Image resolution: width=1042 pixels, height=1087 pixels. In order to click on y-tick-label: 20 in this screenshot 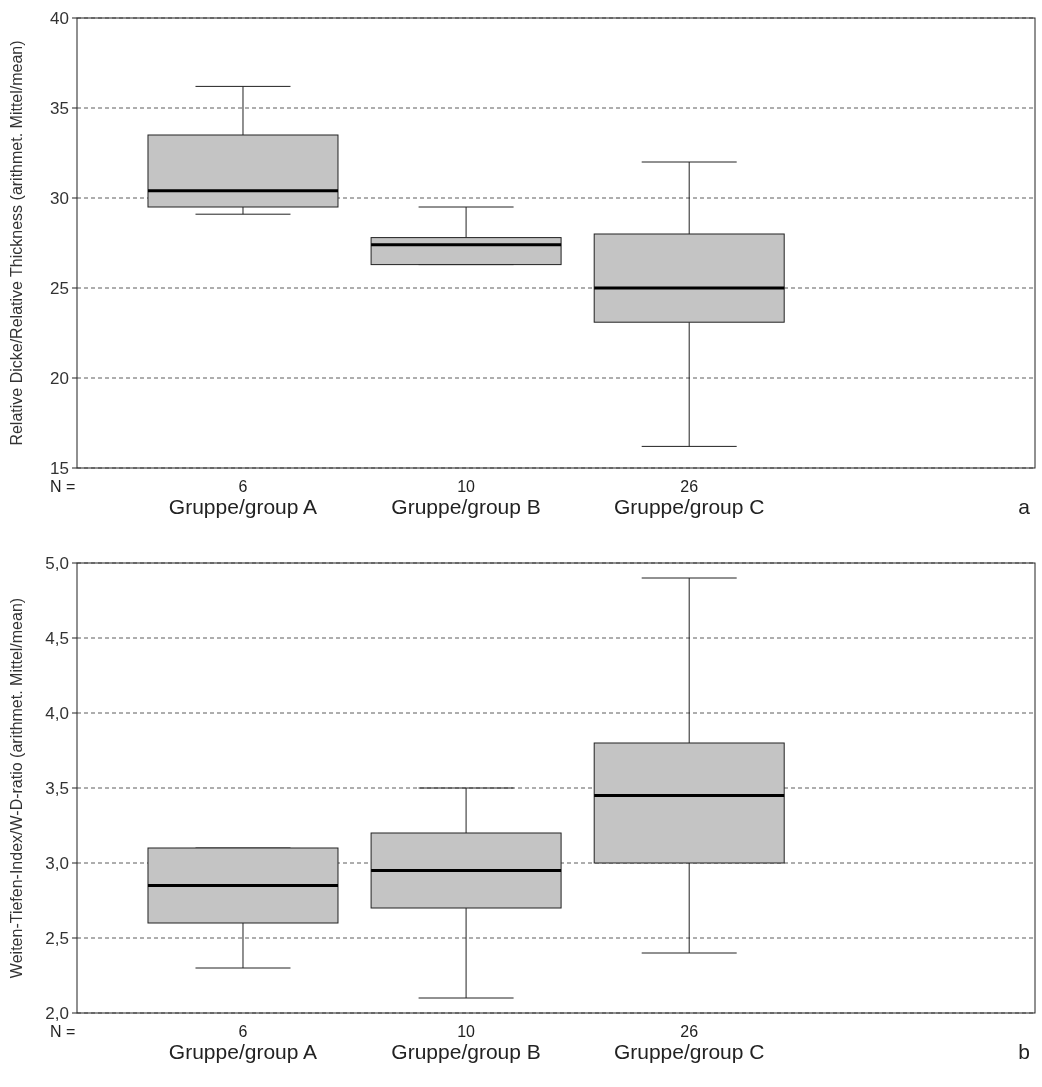, I will do `click(59, 378)`.